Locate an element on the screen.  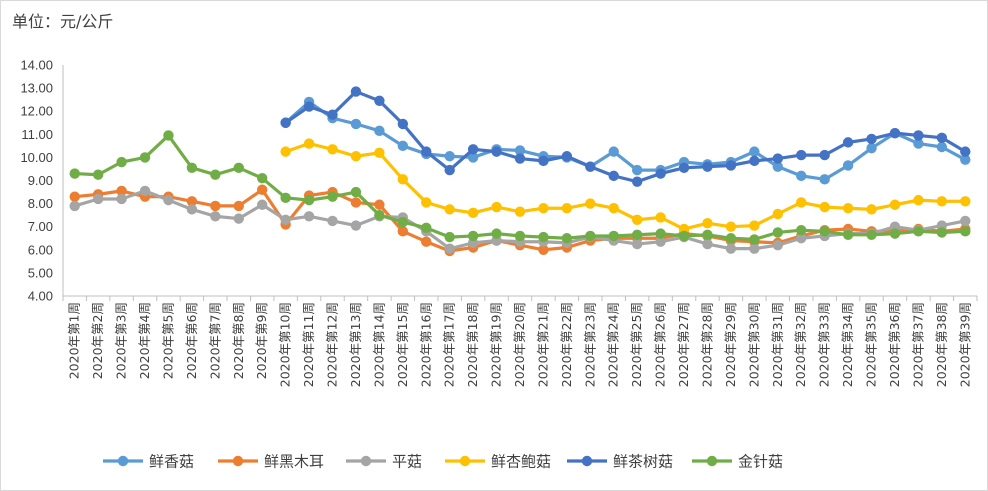
x-tick-label: 2020年第9周 is located at coordinates (261, 340).